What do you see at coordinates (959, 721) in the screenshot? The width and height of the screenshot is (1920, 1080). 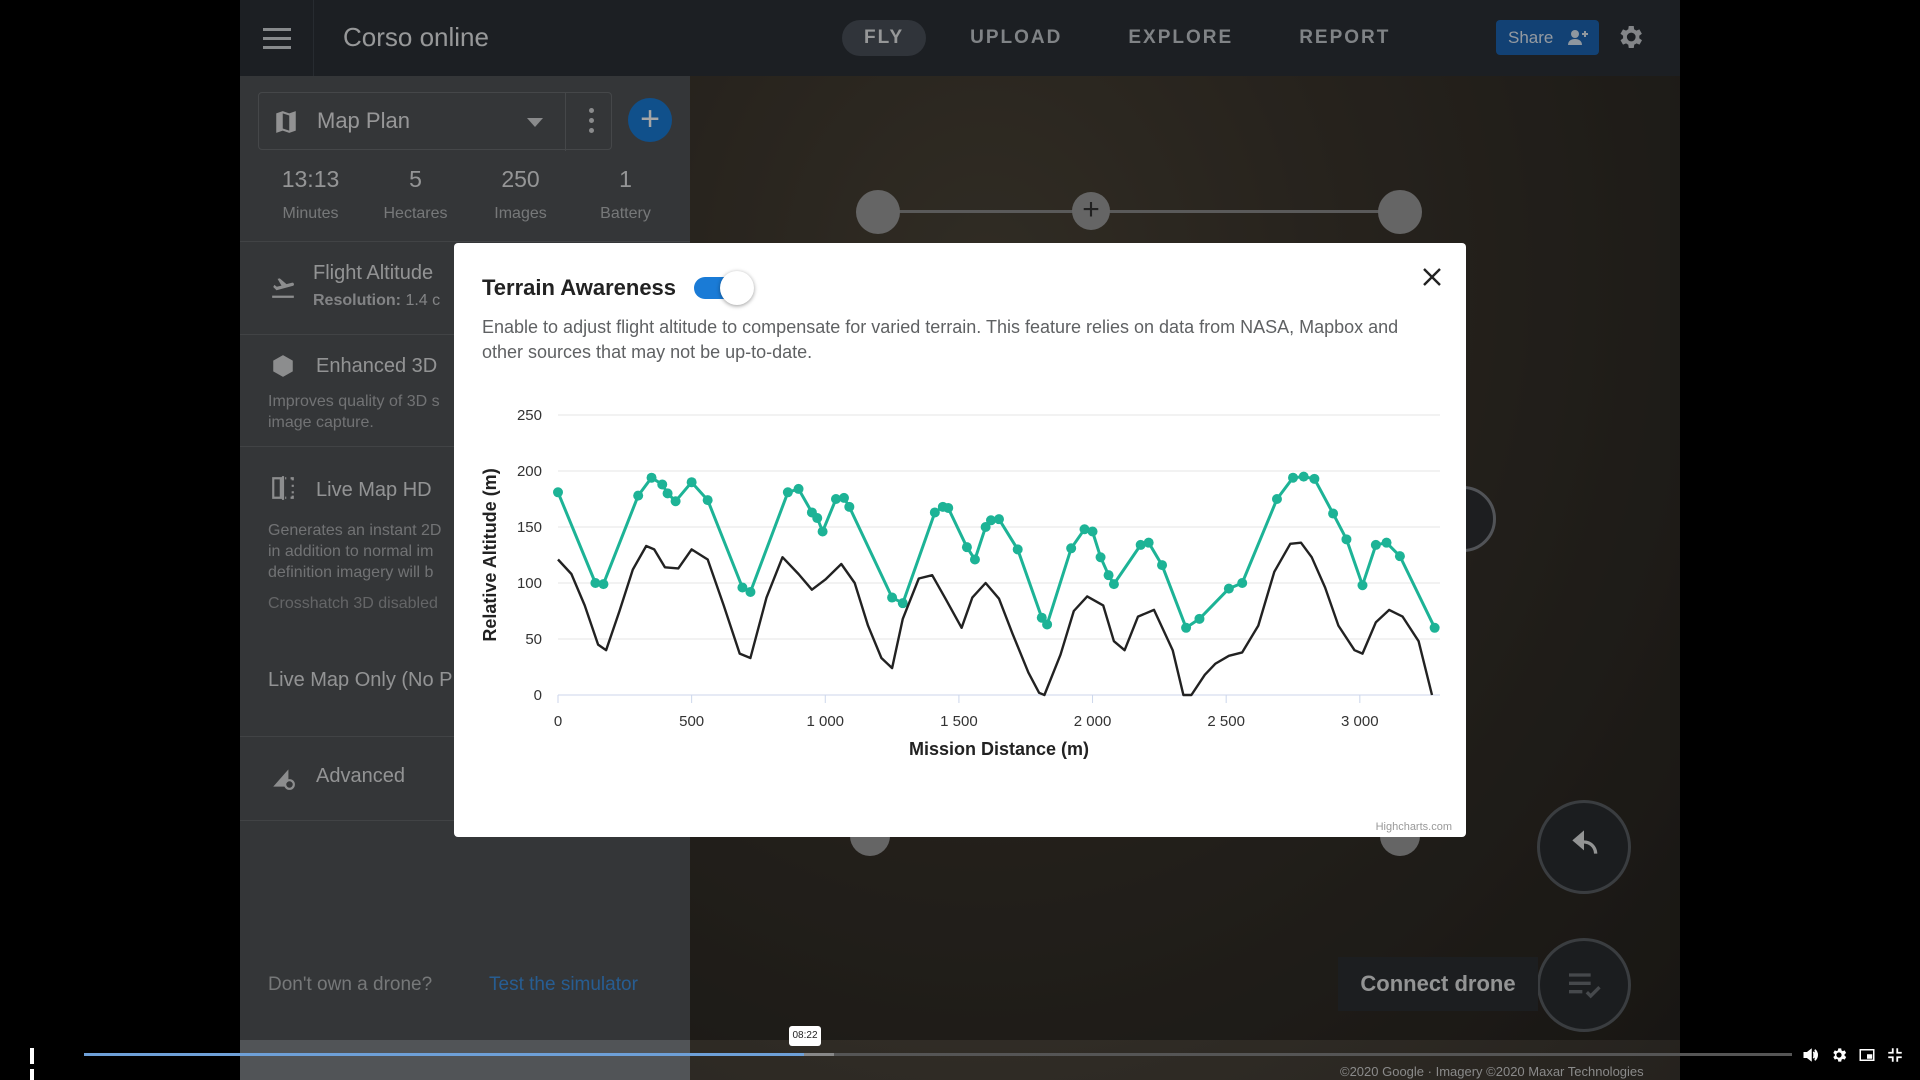 I see `x-tick-label: 1 500` at bounding box center [959, 721].